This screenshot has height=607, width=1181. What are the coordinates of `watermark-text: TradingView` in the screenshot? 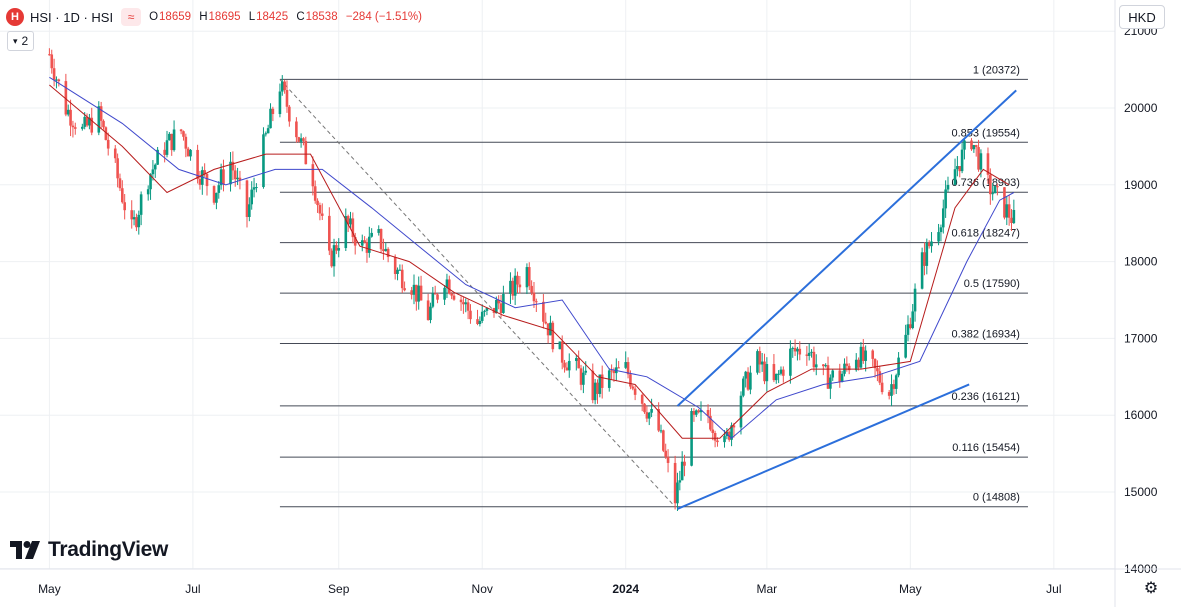 It's located at (108, 549).